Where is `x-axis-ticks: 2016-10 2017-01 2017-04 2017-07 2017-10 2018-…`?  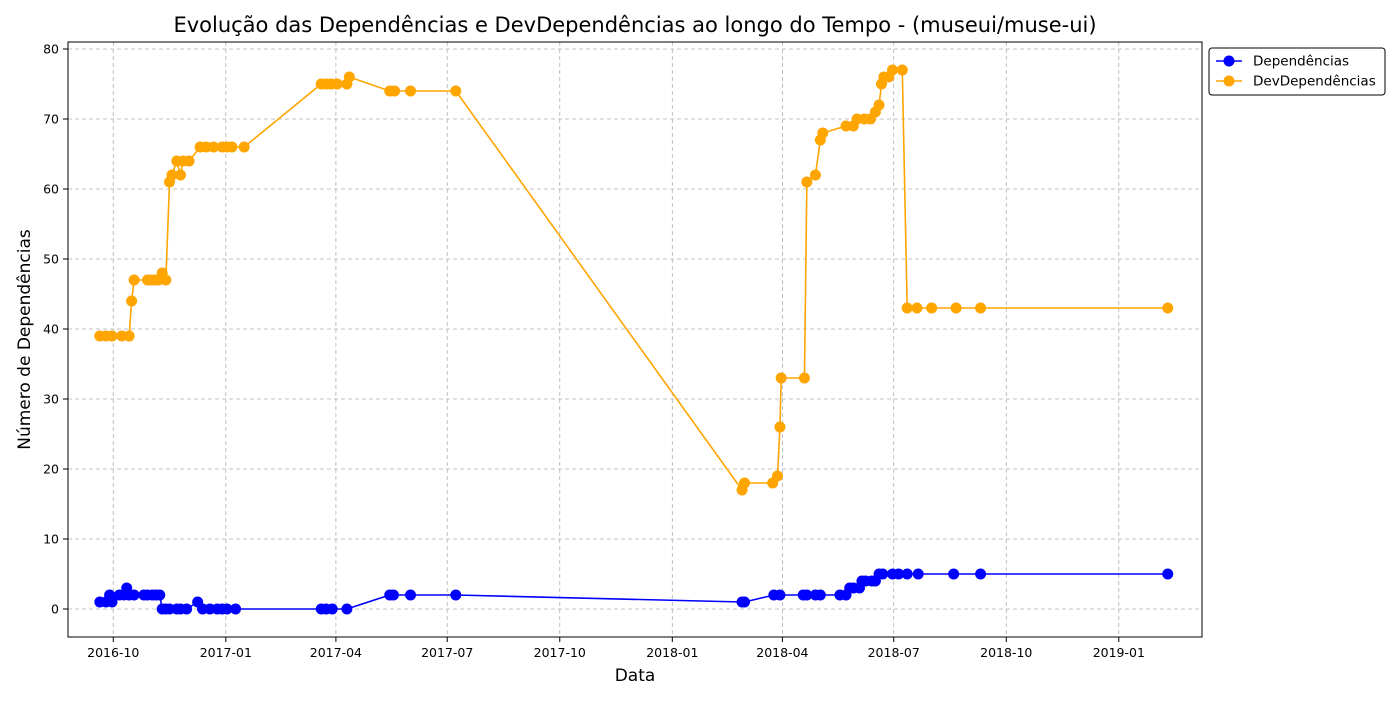
x-axis-ticks: 2016-10 2017-01 2017-04 2017-07 2017-10 2018-… is located at coordinates (616, 648).